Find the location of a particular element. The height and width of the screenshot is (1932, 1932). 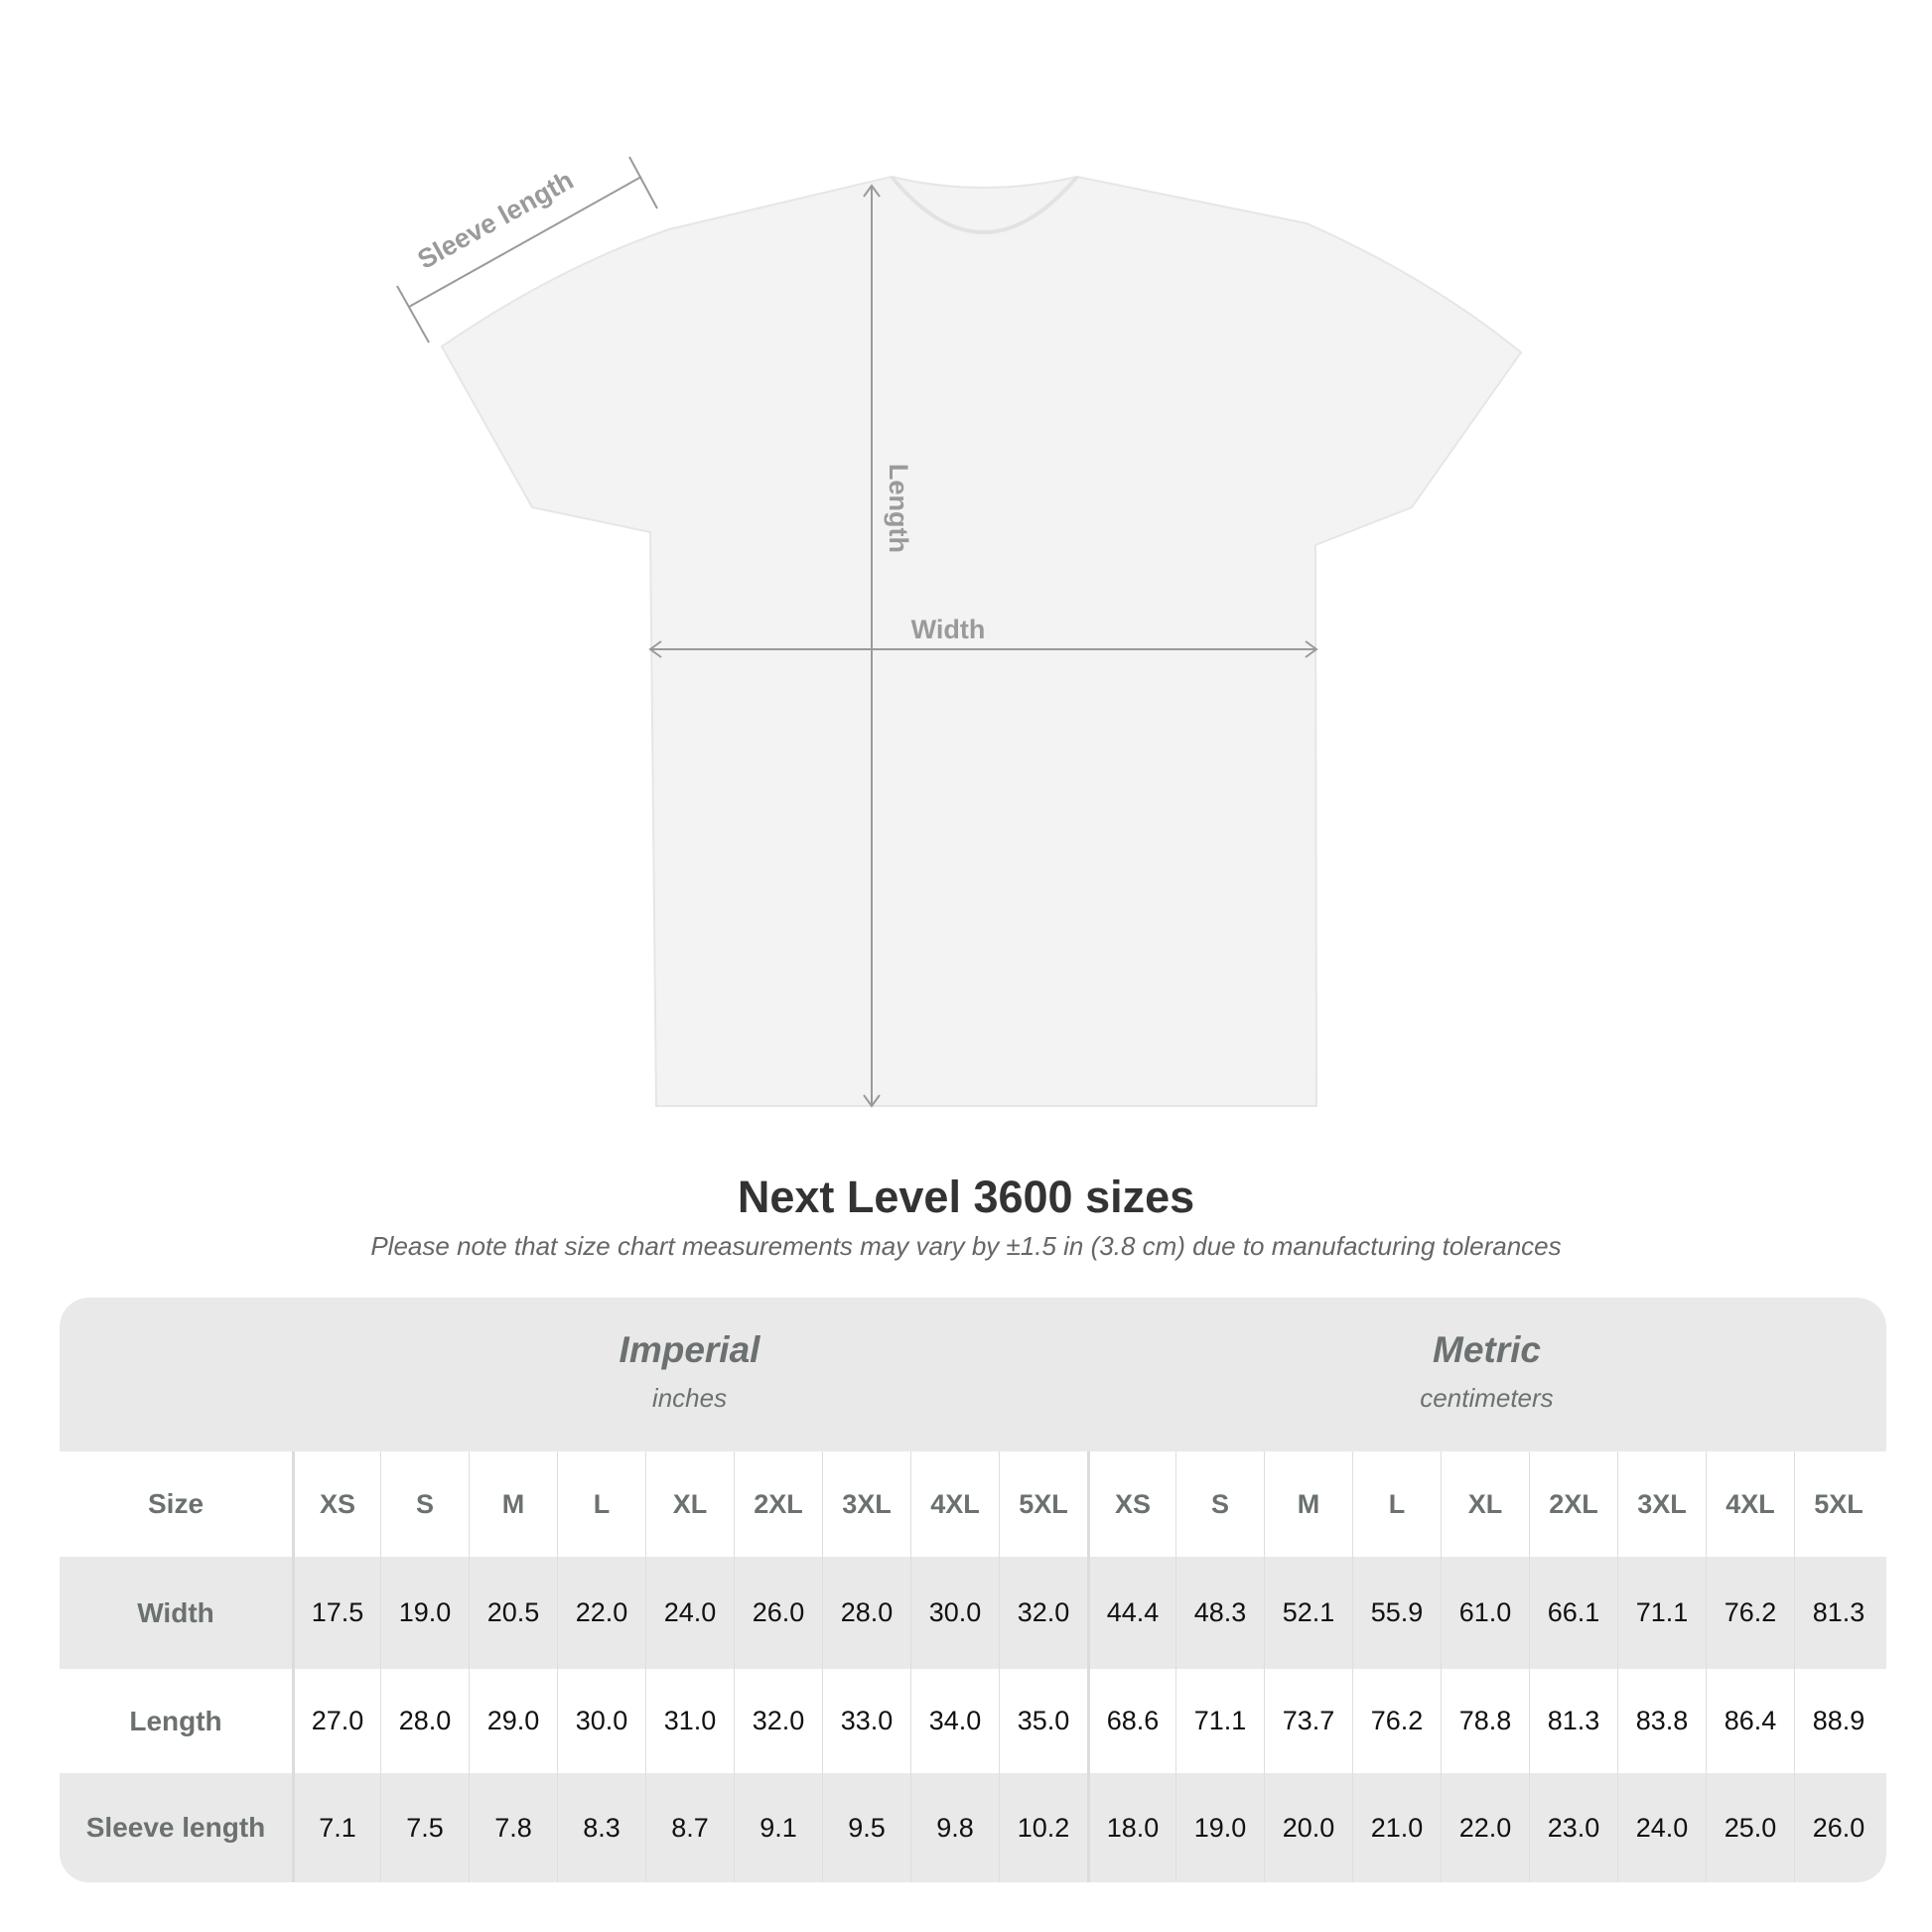

metric-value-cell: 78.8 is located at coordinates (1485, 1721).